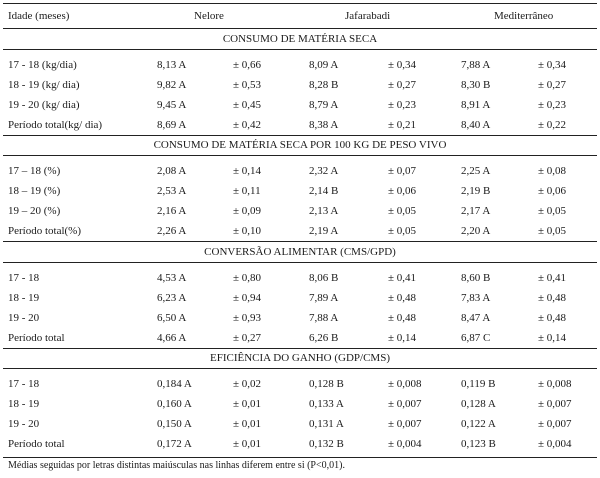 This screenshot has width=600, height=478. I want to click on jafarabadi-mean: 8,06 B, so click(324, 278).